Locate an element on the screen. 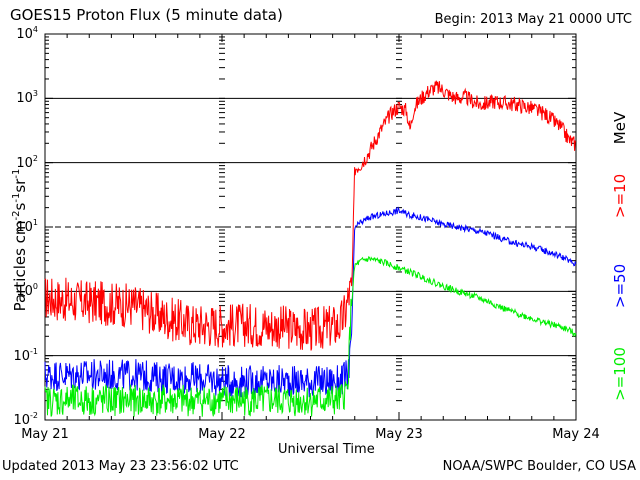 The width and height of the screenshot is (640, 480). x-tick-label: May 23 is located at coordinates (399, 434).